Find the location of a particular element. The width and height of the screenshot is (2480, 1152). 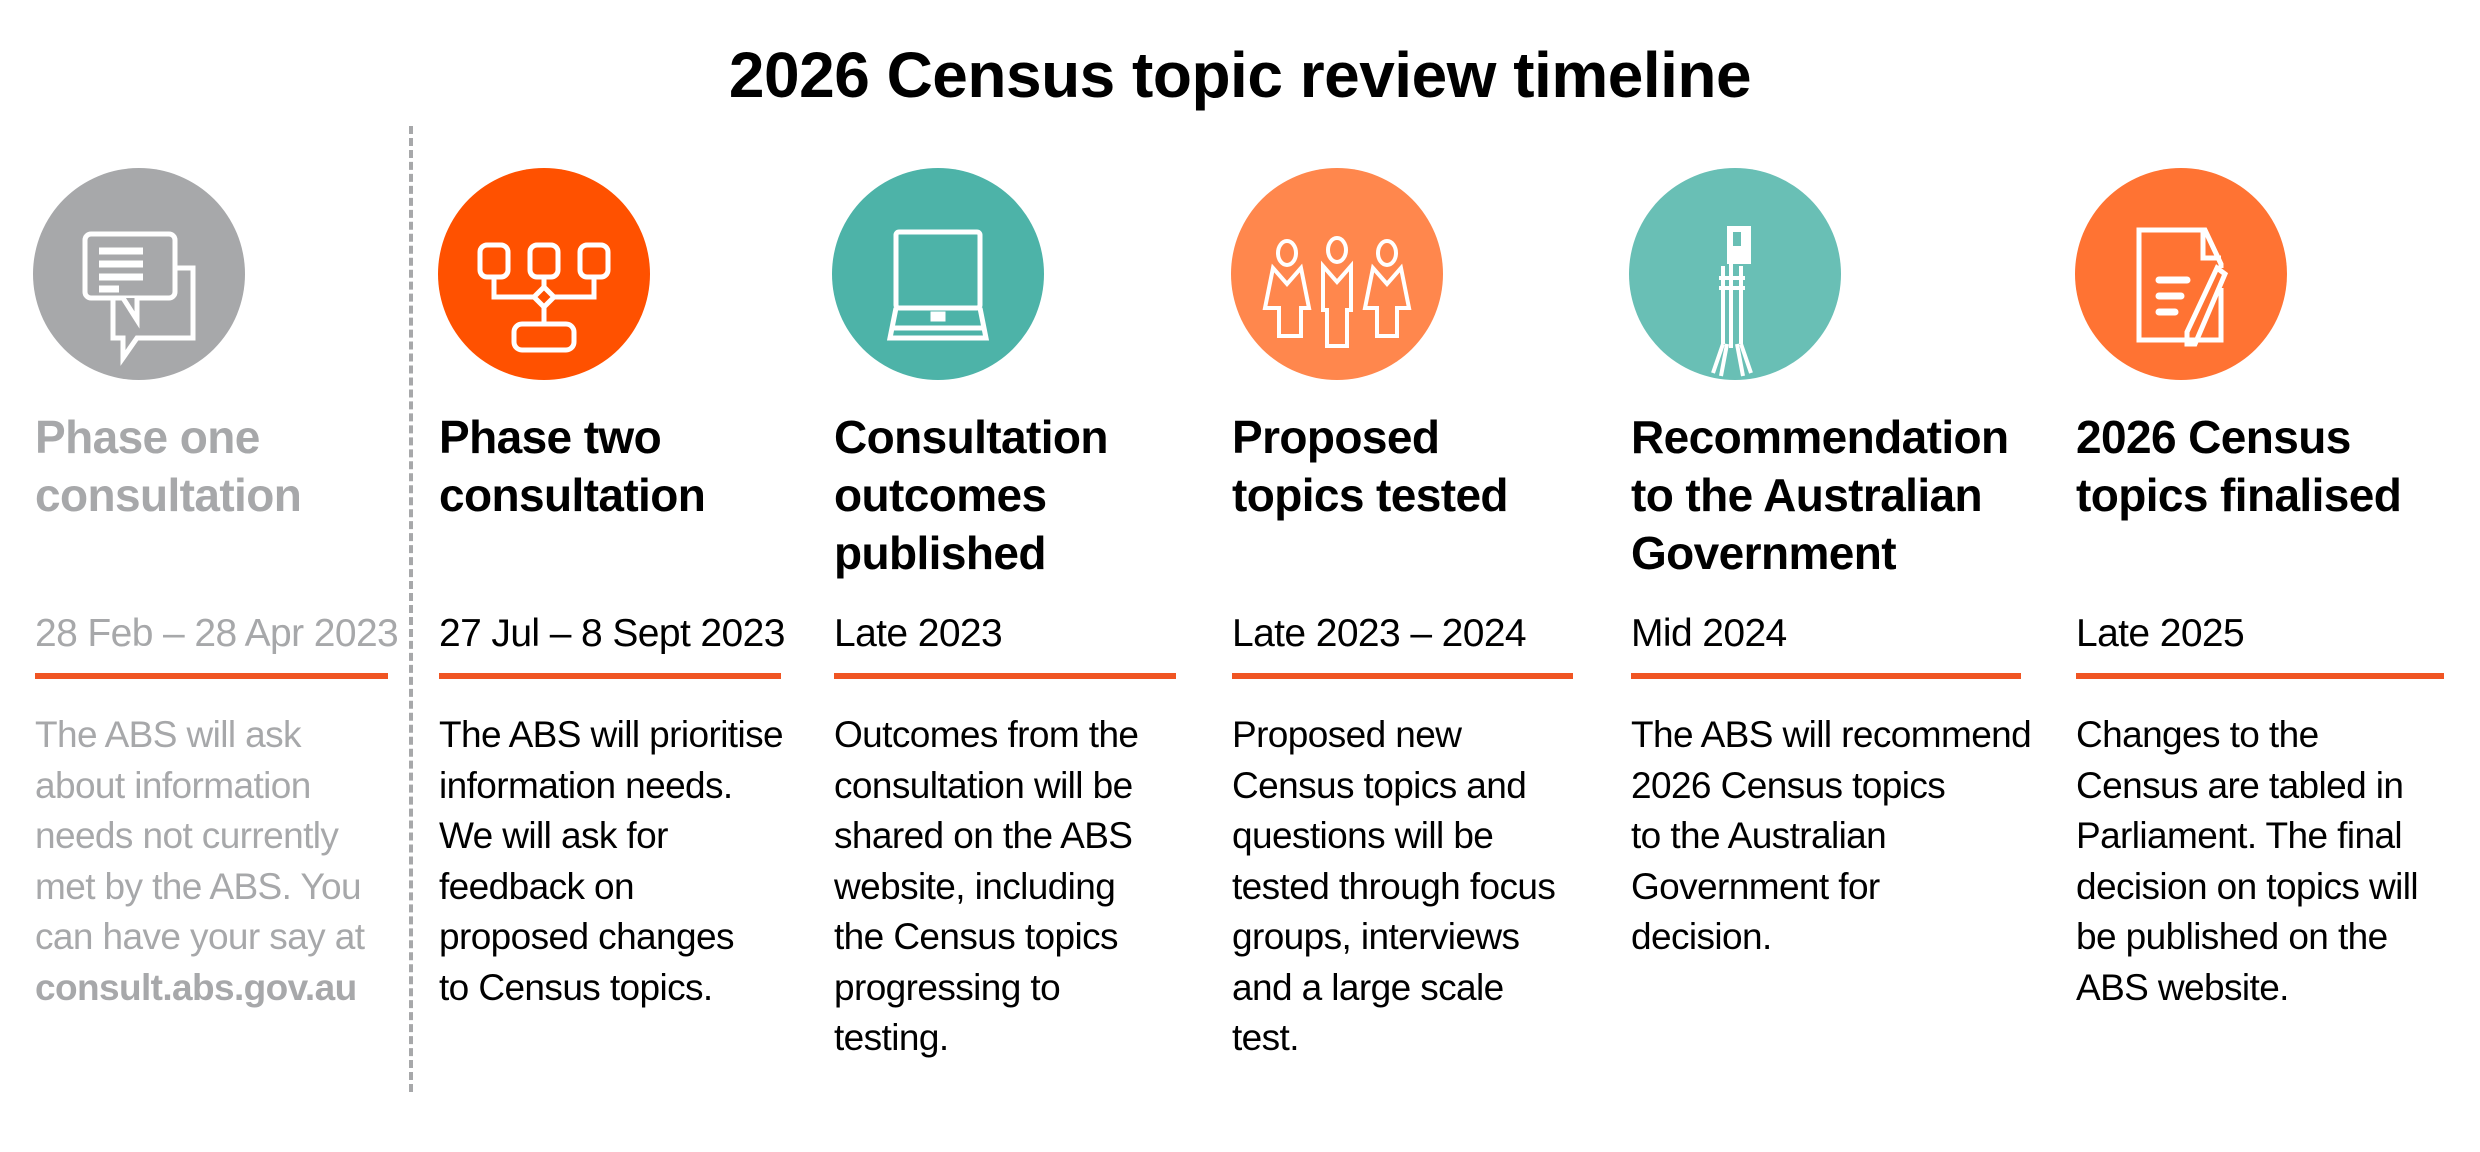

body-line: testing. is located at coordinates (891, 1037).